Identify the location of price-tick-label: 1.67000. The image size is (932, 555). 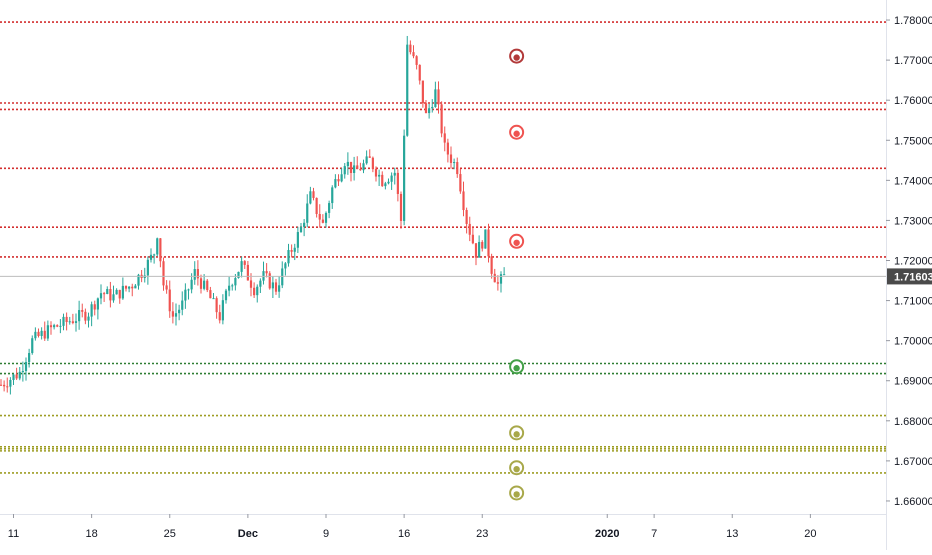
(913, 462).